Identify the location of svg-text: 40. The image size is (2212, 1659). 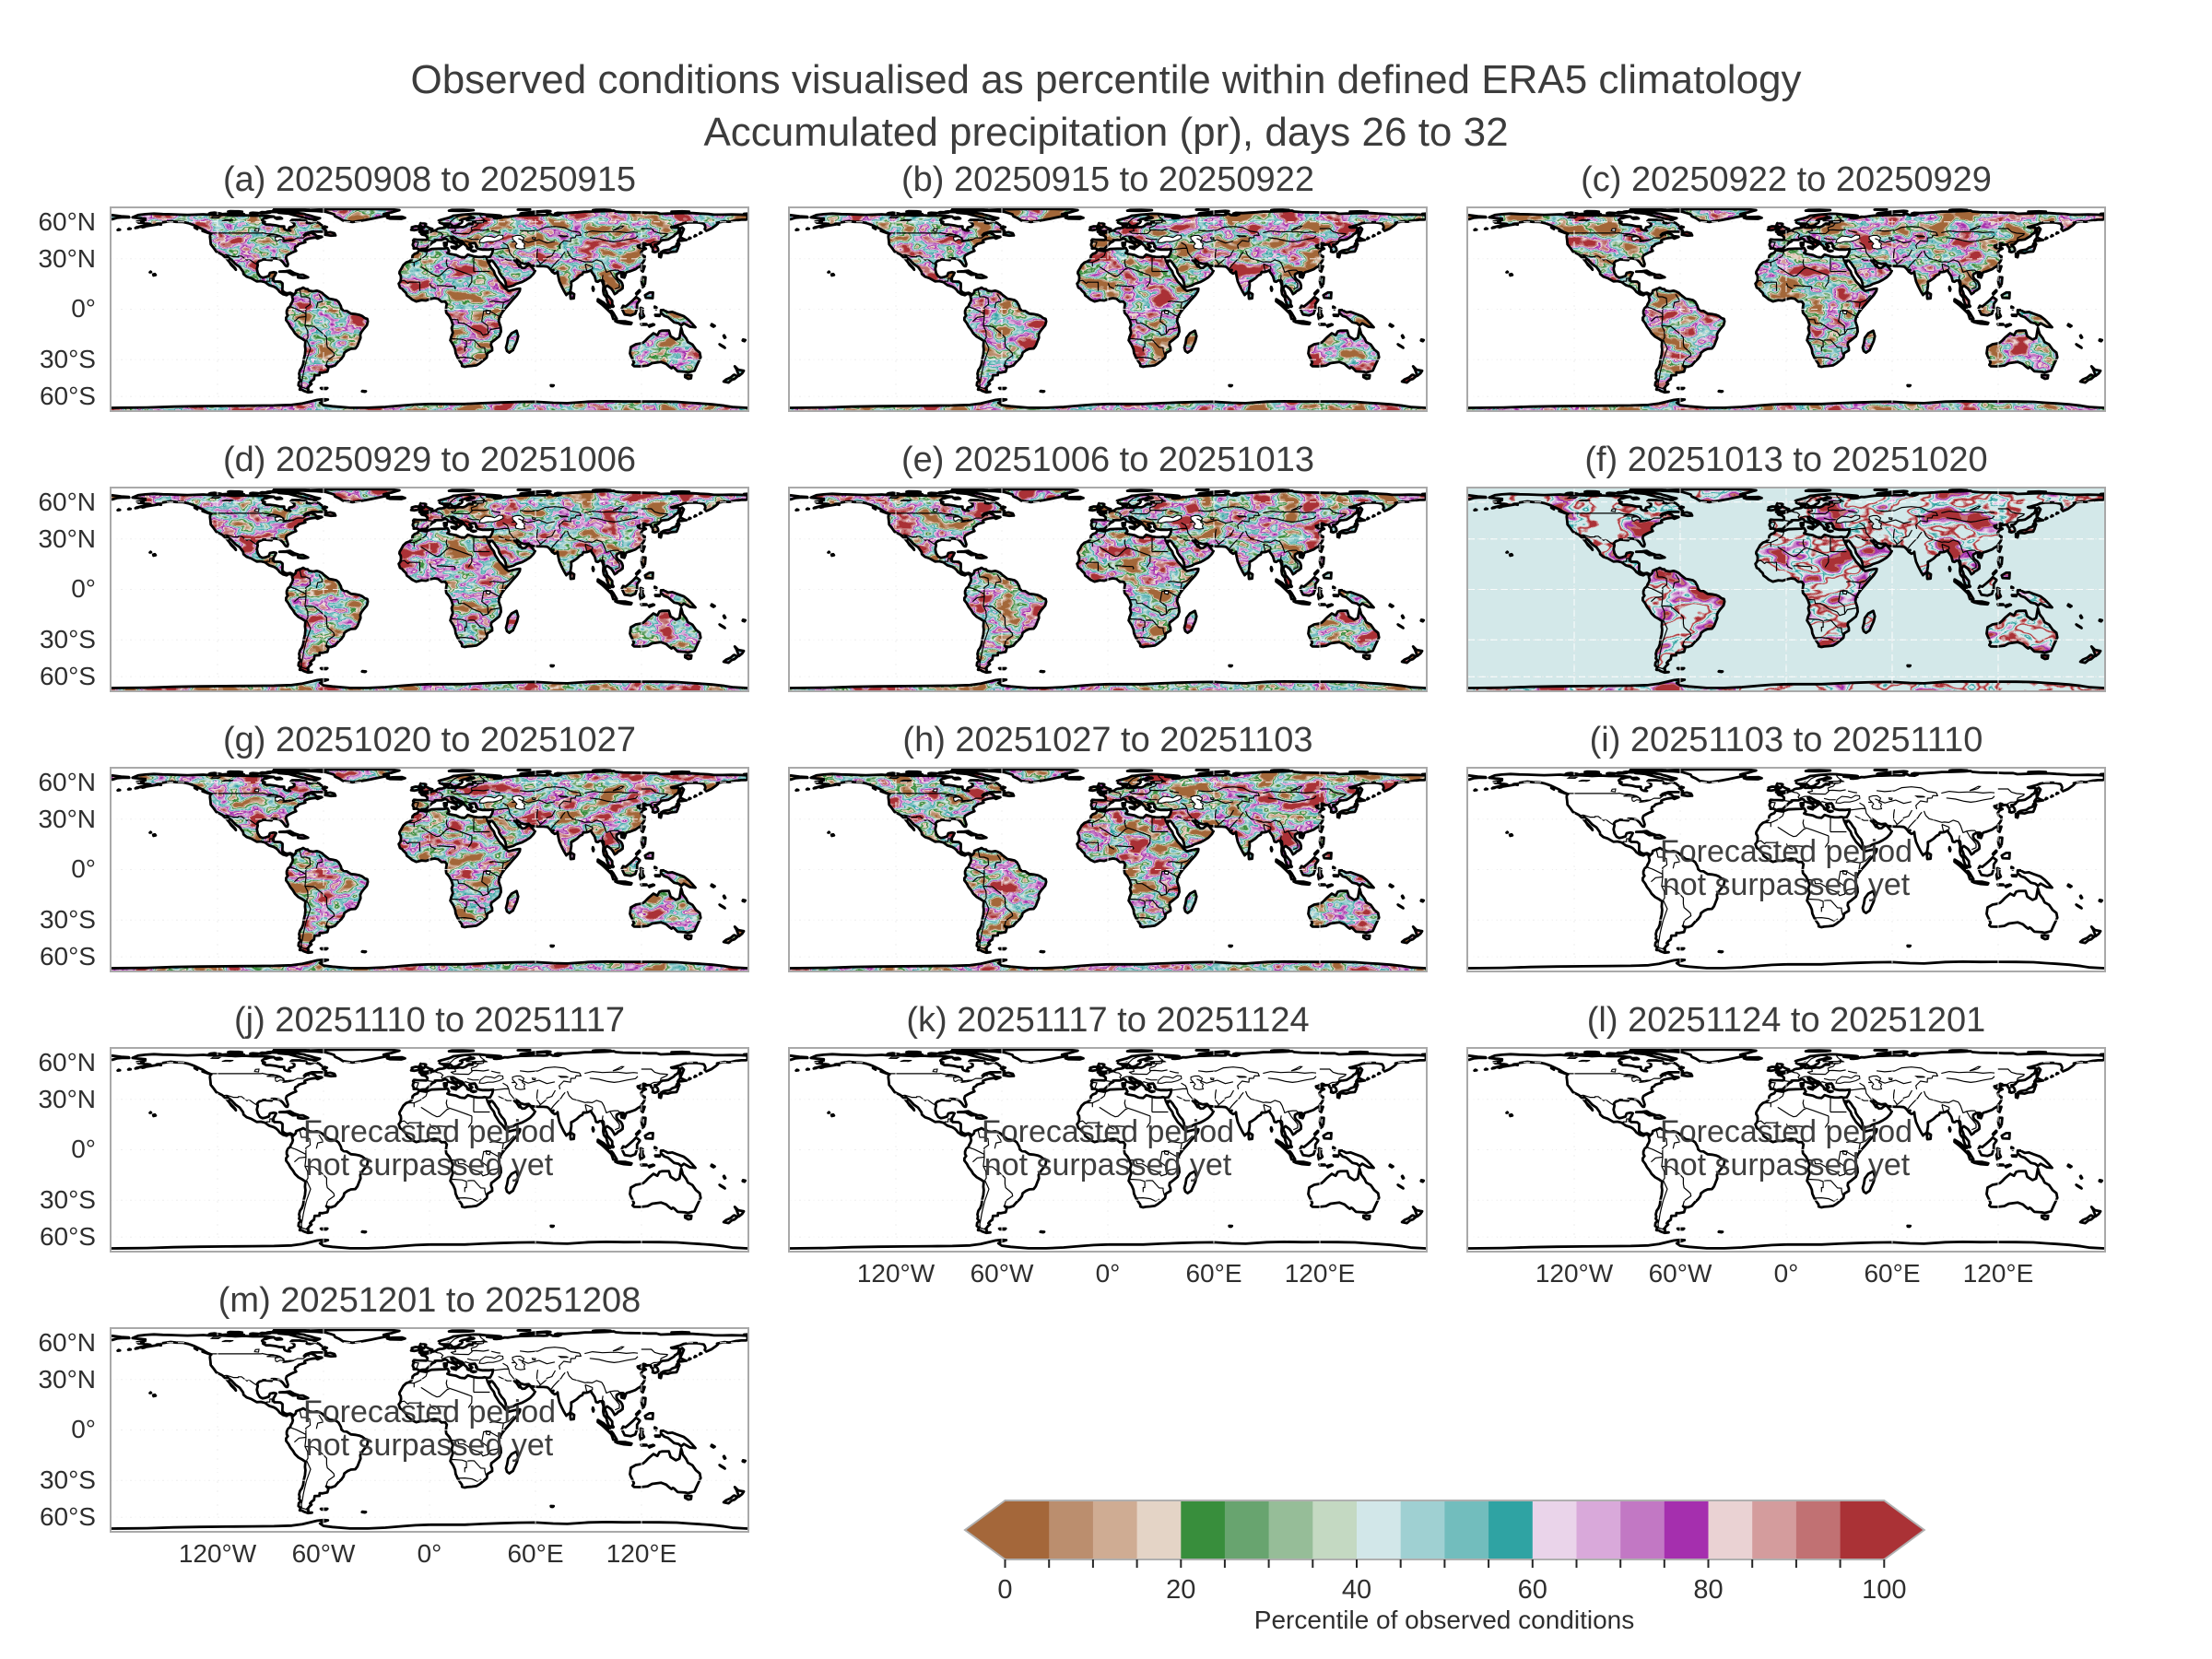
(1356, 1590).